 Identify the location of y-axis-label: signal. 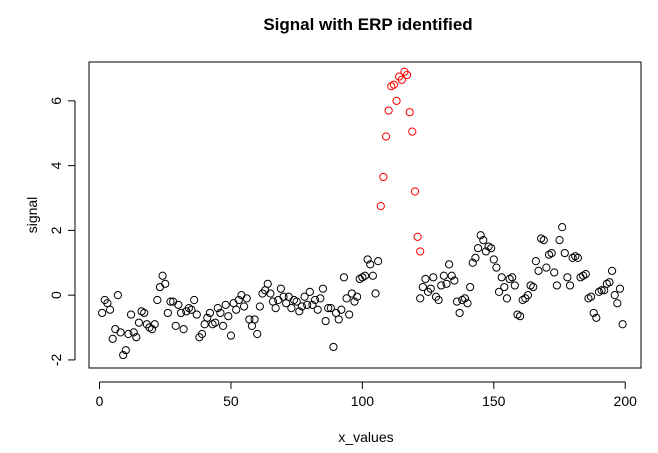
(32, 215).